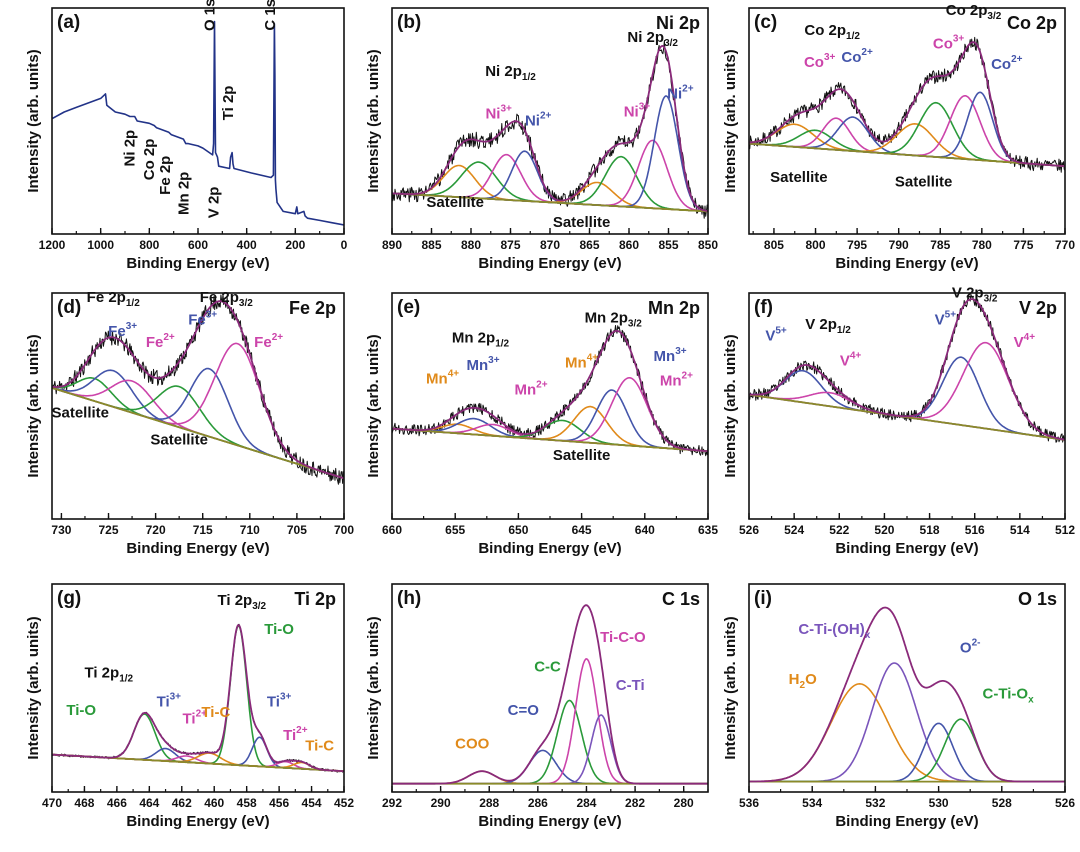 The height and width of the screenshot is (852, 1080). I want to click on annotation-h-1: C=O, so click(524, 710).